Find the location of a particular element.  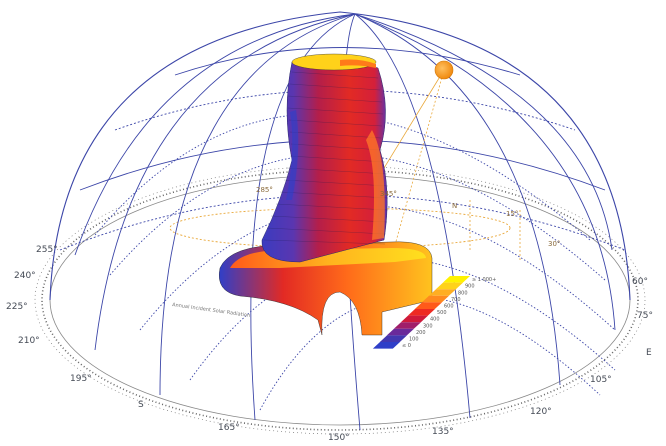

legend-label: 300 is located at coordinates (428, 326).